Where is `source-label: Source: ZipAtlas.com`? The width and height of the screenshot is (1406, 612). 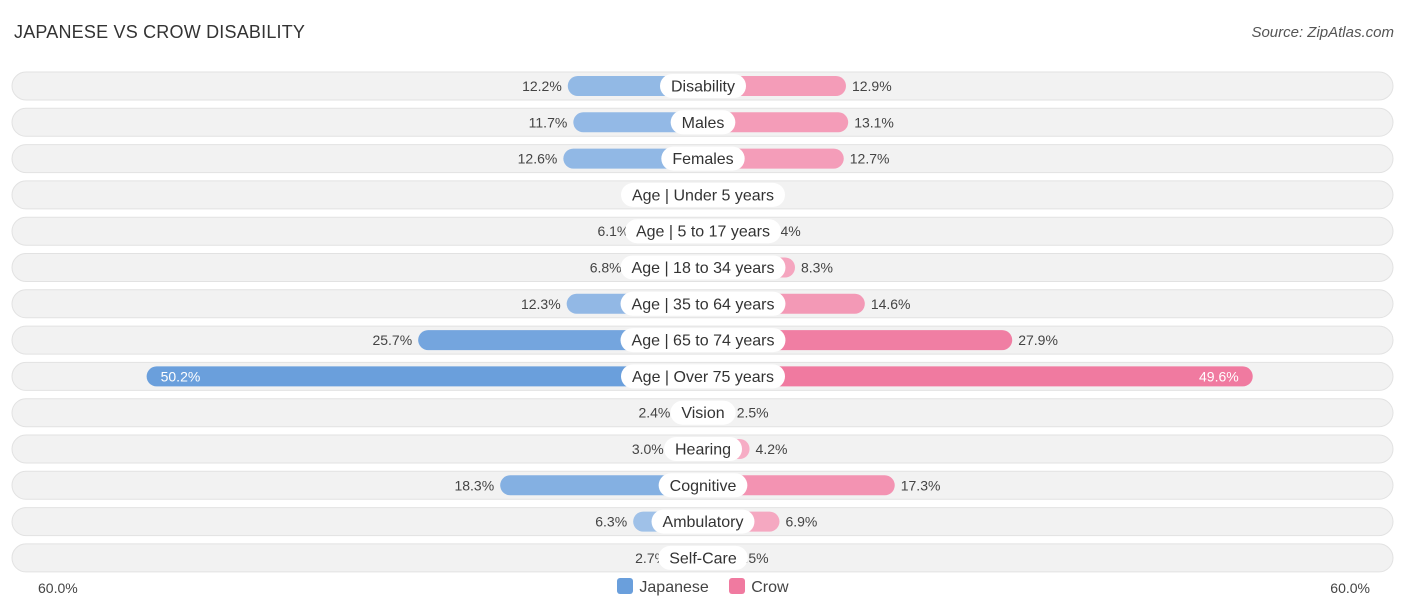
source-label: Source: ZipAtlas.com is located at coordinates (1322, 32).